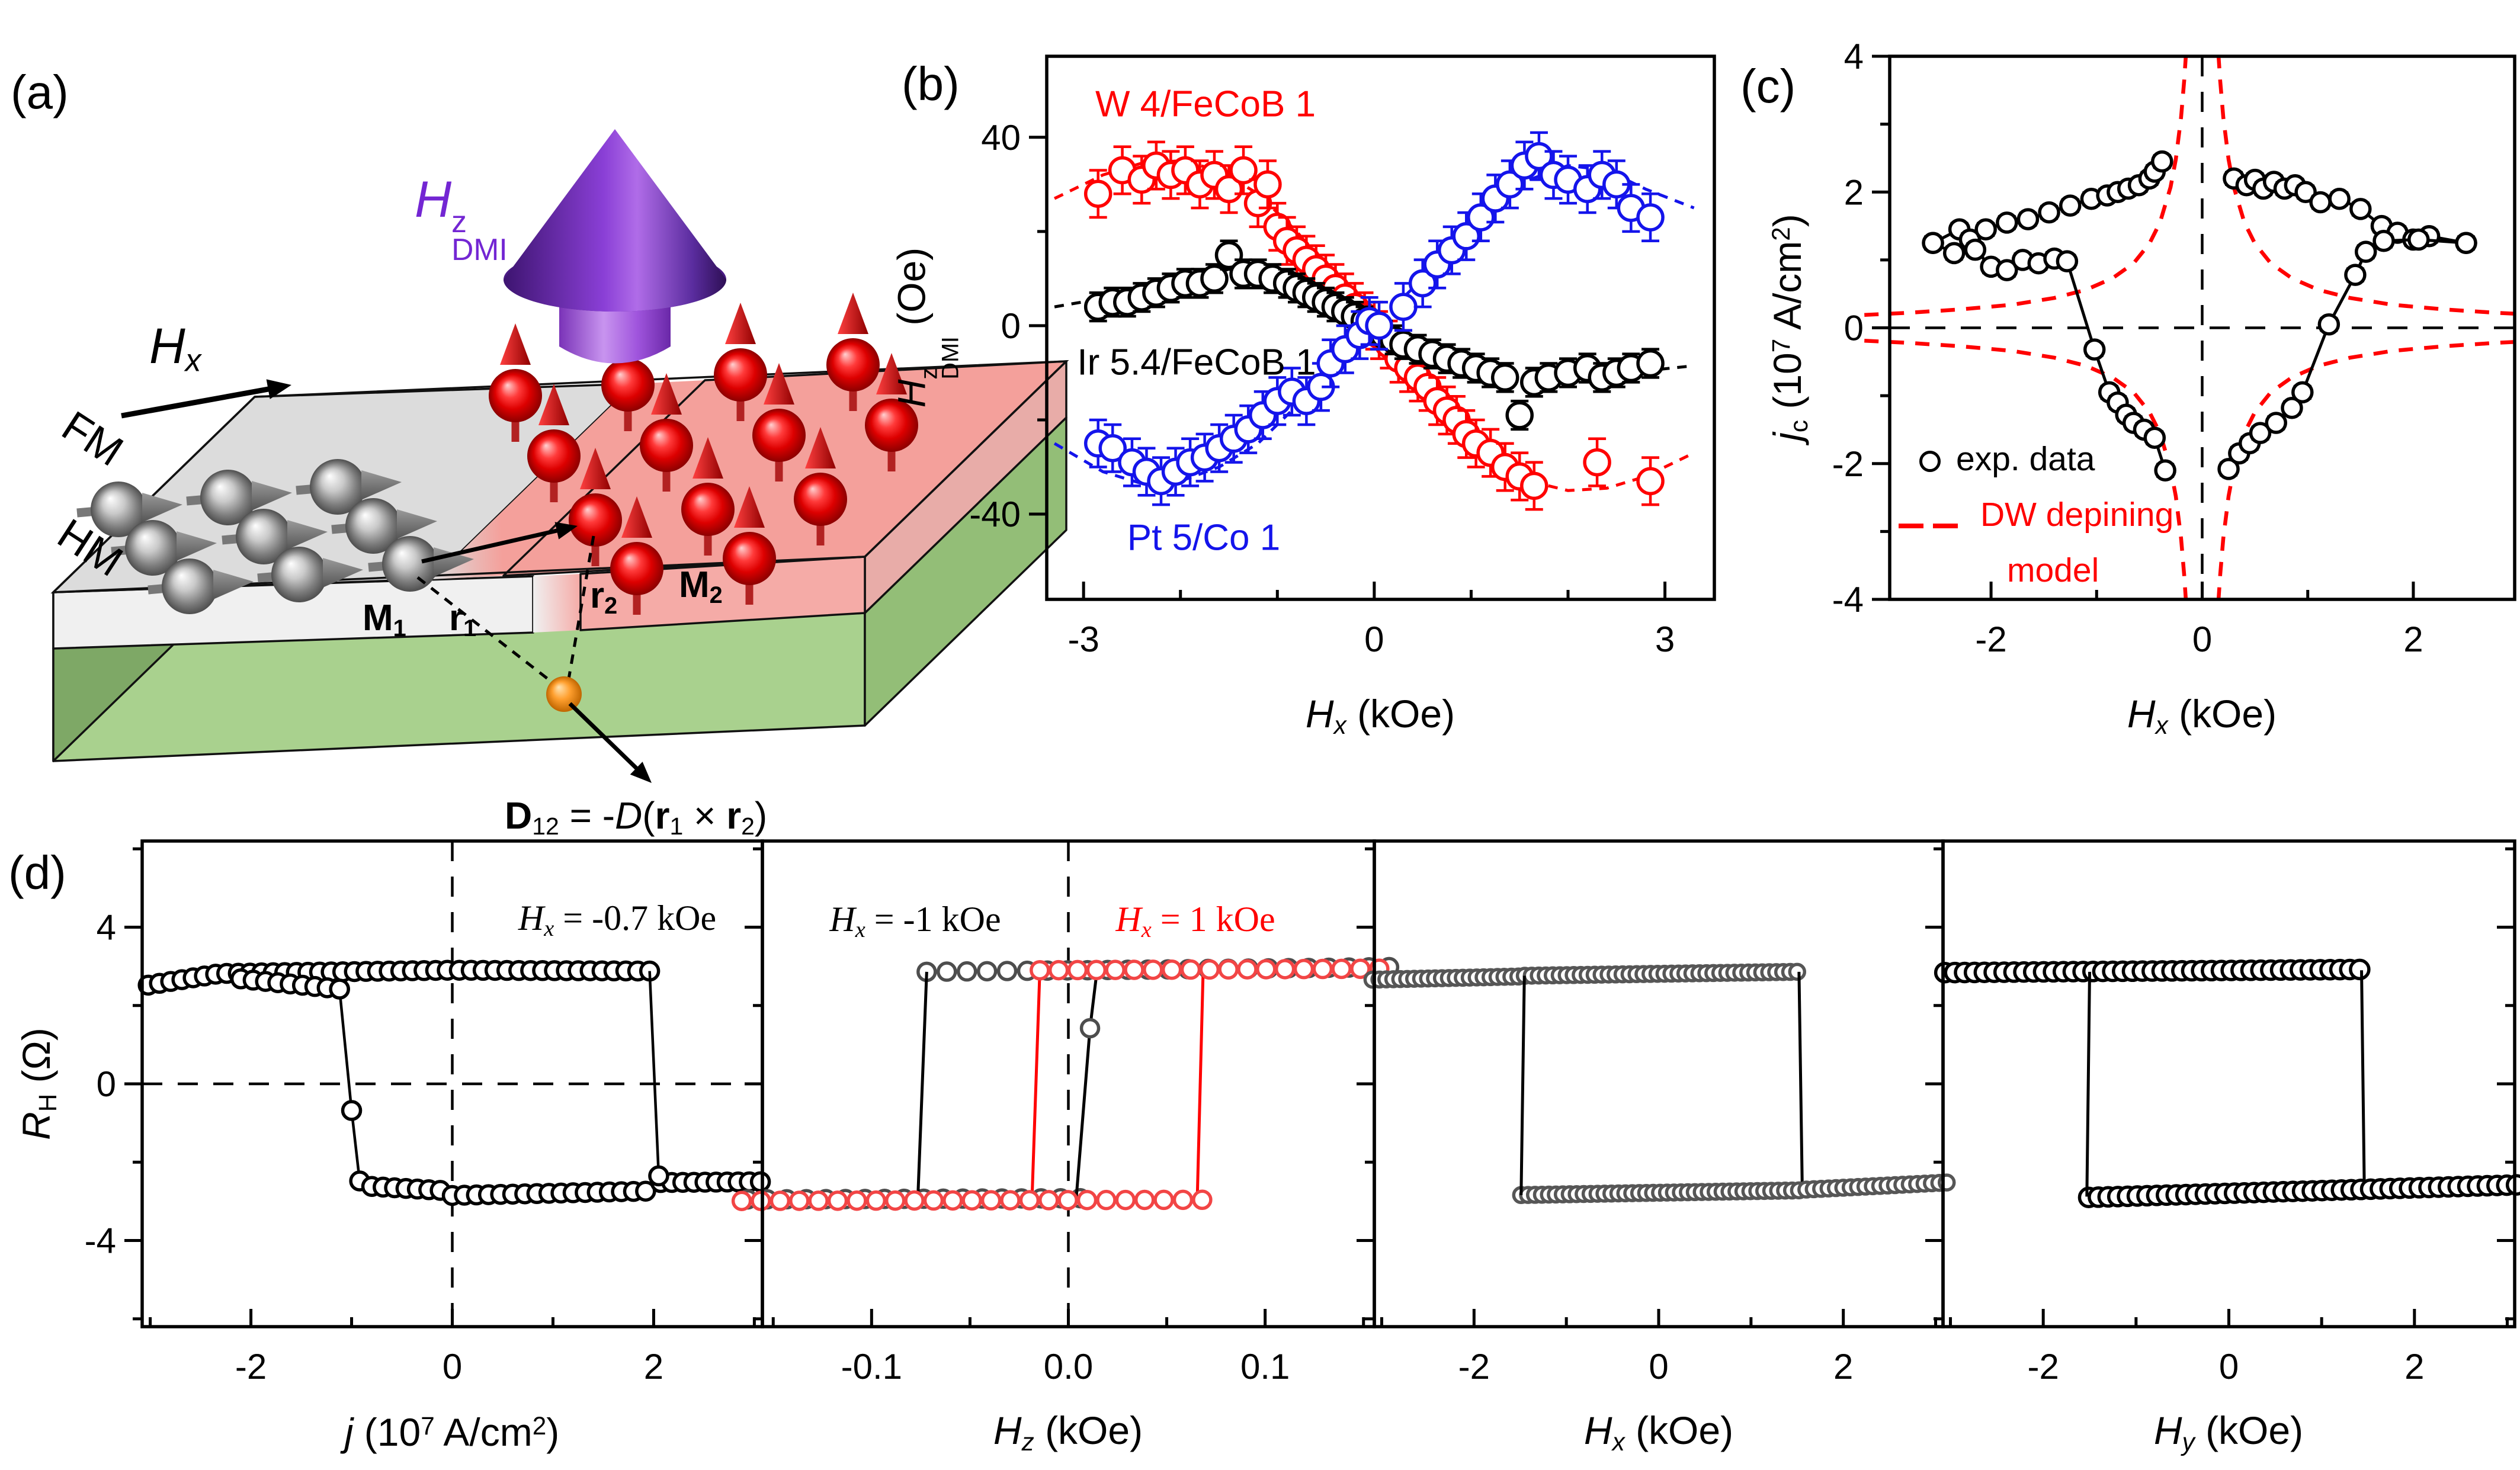 Image resolution: width=2520 pixels, height=1470 pixels. What do you see at coordinates (1083, 640) in the screenshot?
I see `svg-text: -3` at bounding box center [1083, 640].